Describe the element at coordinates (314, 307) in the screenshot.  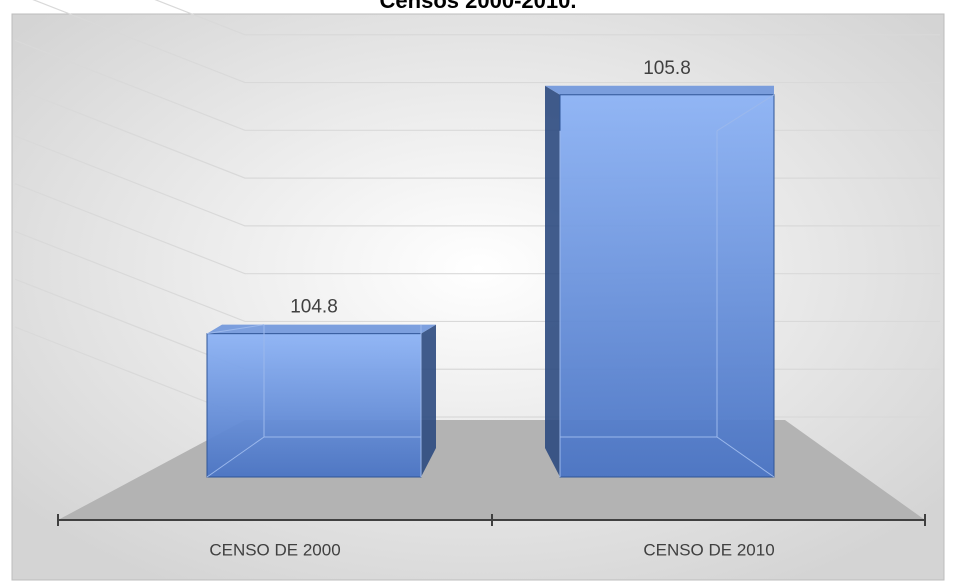
I see `data-label: 104.8` at that location.